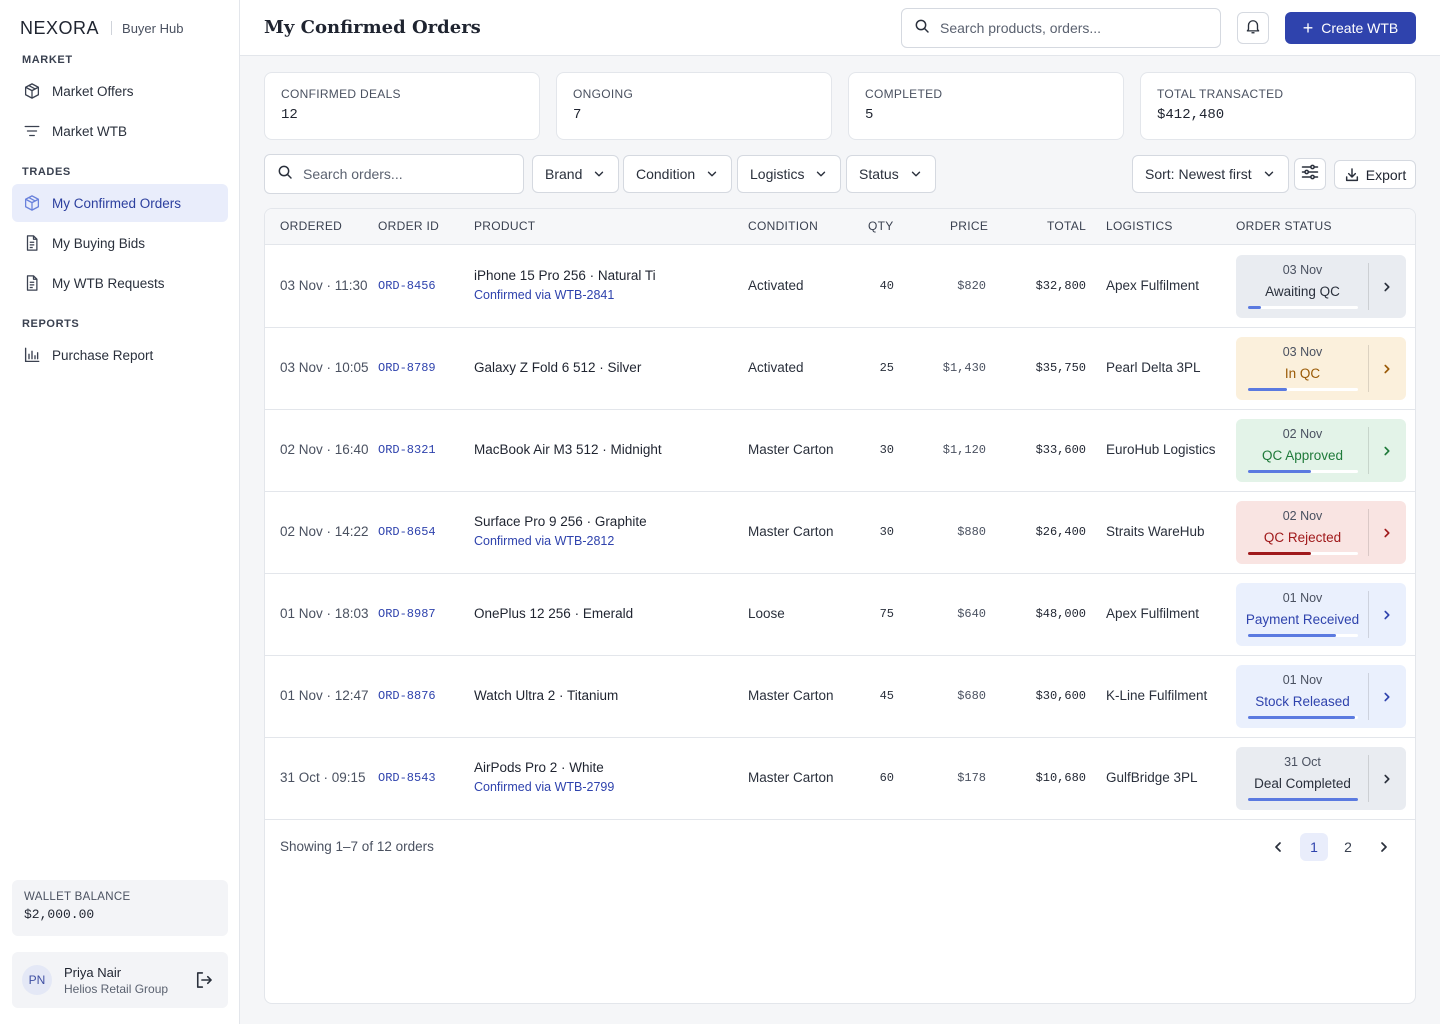  Describe the element at coordinates (93, 972) in the screenshot. I see `user-name: Priya Nair` at that location.